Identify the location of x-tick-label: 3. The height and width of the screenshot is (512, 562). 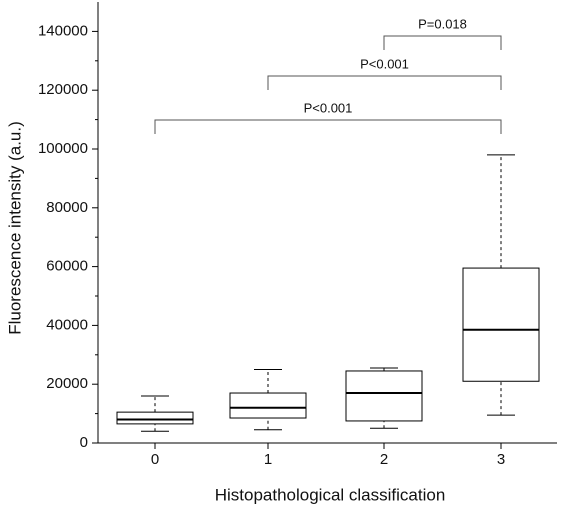
(501, 459).